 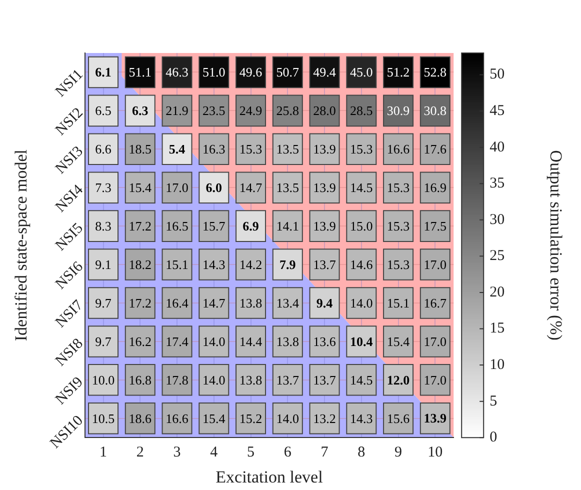 I want to click on data-label: 15.2, so click(x=250, y=418).